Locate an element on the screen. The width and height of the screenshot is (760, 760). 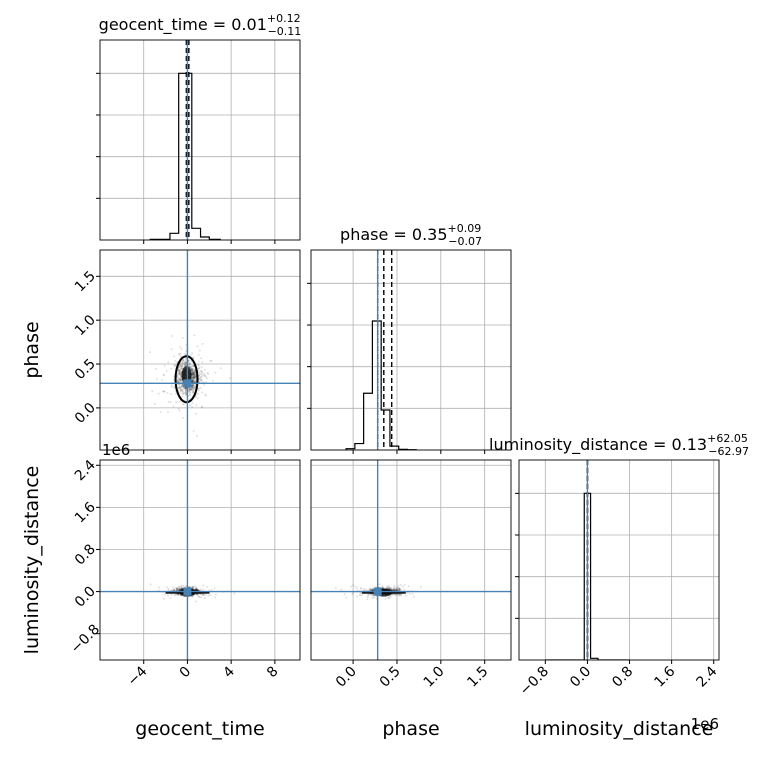
y-axis-label-phase: phase is located at coordinates (32, 349).